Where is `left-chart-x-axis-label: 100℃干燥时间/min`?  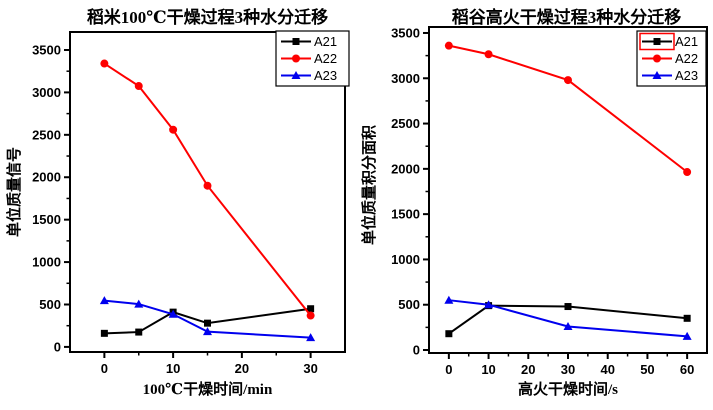 left-chart-x-axis-label: 100℃干燥时间/min is located at coordinates (207, 390).